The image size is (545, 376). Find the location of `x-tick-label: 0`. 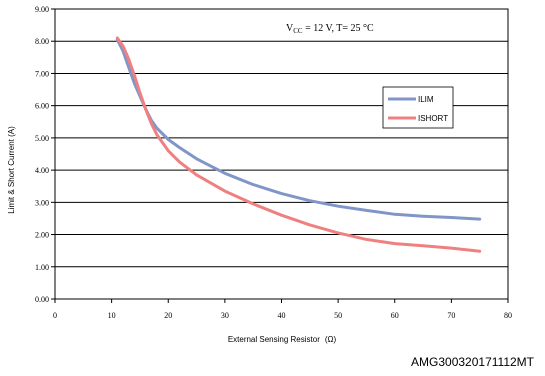

x-tick-label: 0 is located at coordinates (55, 315).